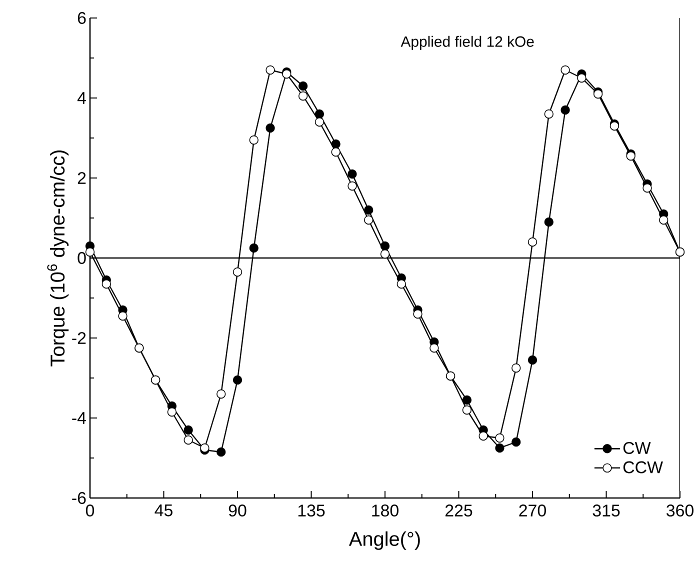  What do you see at coordinates (458, 510) in the screenshot?
I see `x-tick-label: 225` at bounding box center [458, 510].